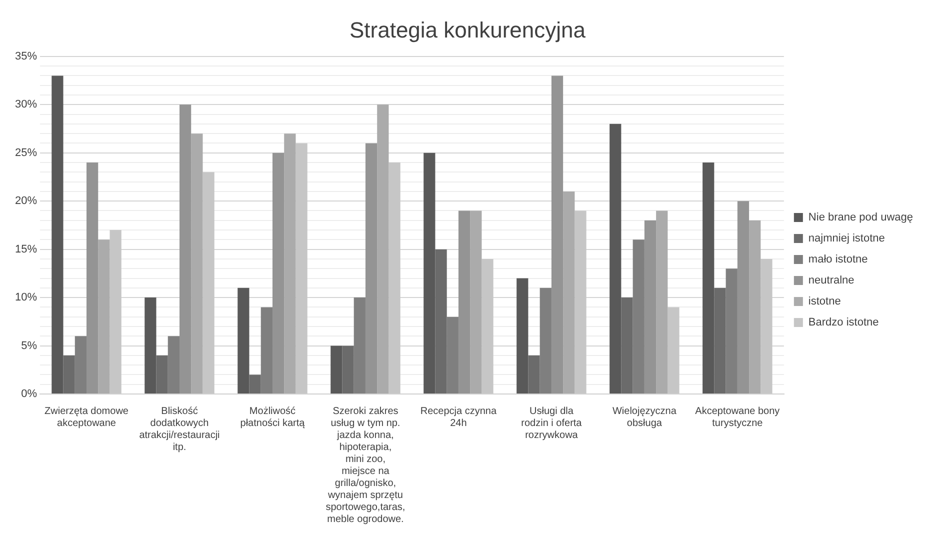  What do you see at coordinates (86, 417) in the screenshot?
I see `x-tick-label: Zwierzęta domowe akceptowane` at bounding box center [86, 417].